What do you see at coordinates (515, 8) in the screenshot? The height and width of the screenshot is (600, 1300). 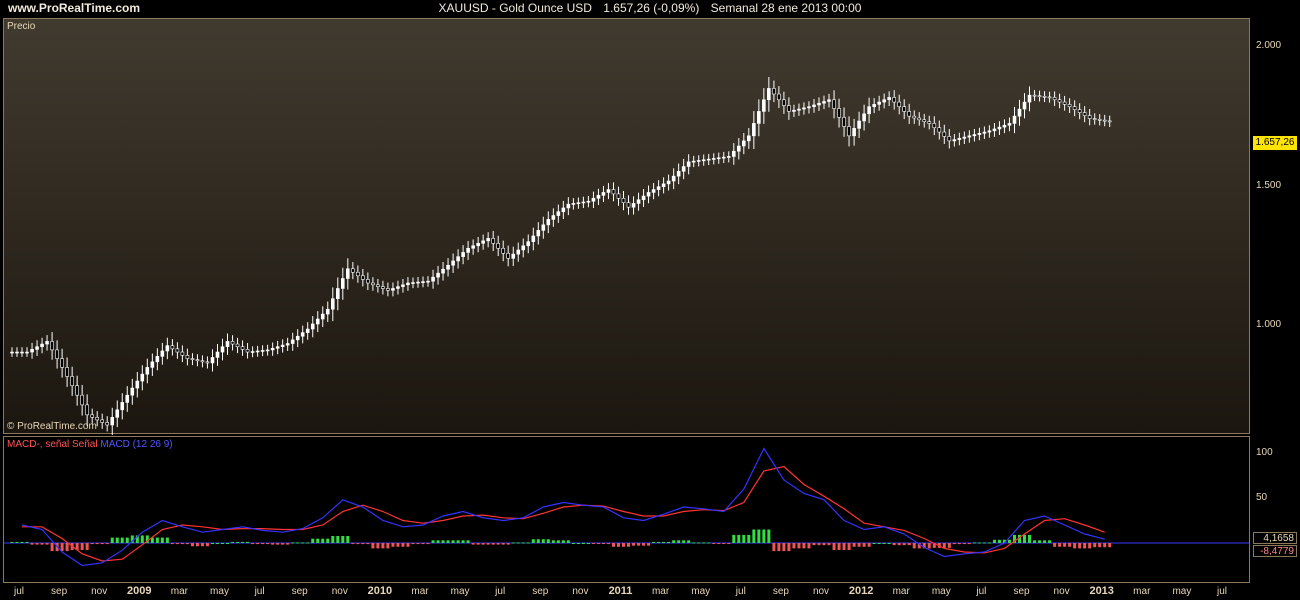 I see `symbol-title: XAUUSD - Gold Ounce USD` at bounding box center [515, 8].